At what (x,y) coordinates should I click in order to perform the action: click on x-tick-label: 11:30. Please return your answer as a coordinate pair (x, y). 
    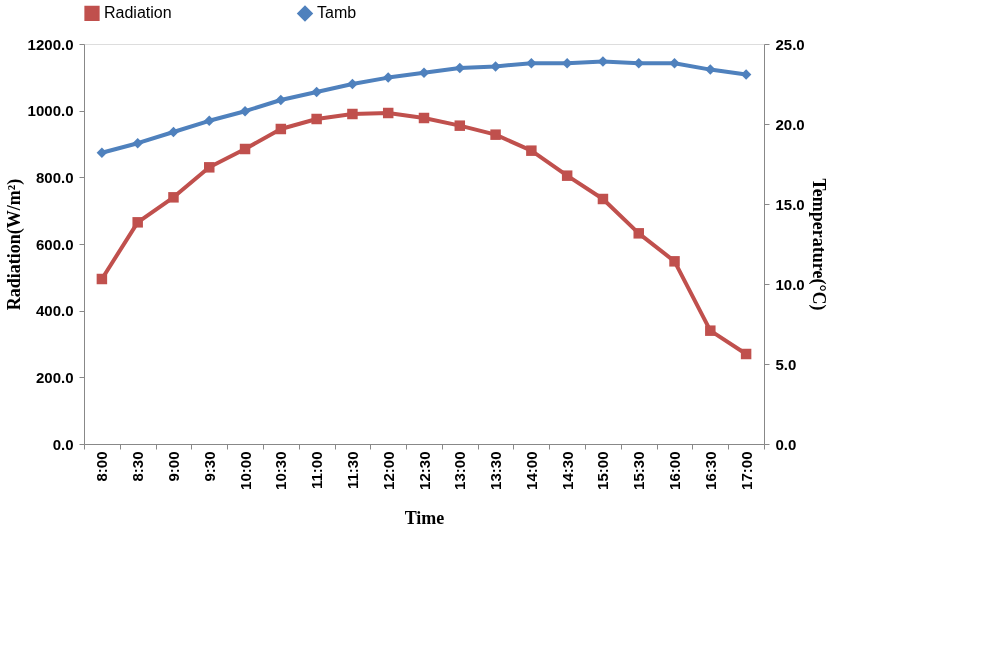
    Looking at the image, I should click on (352, 470).